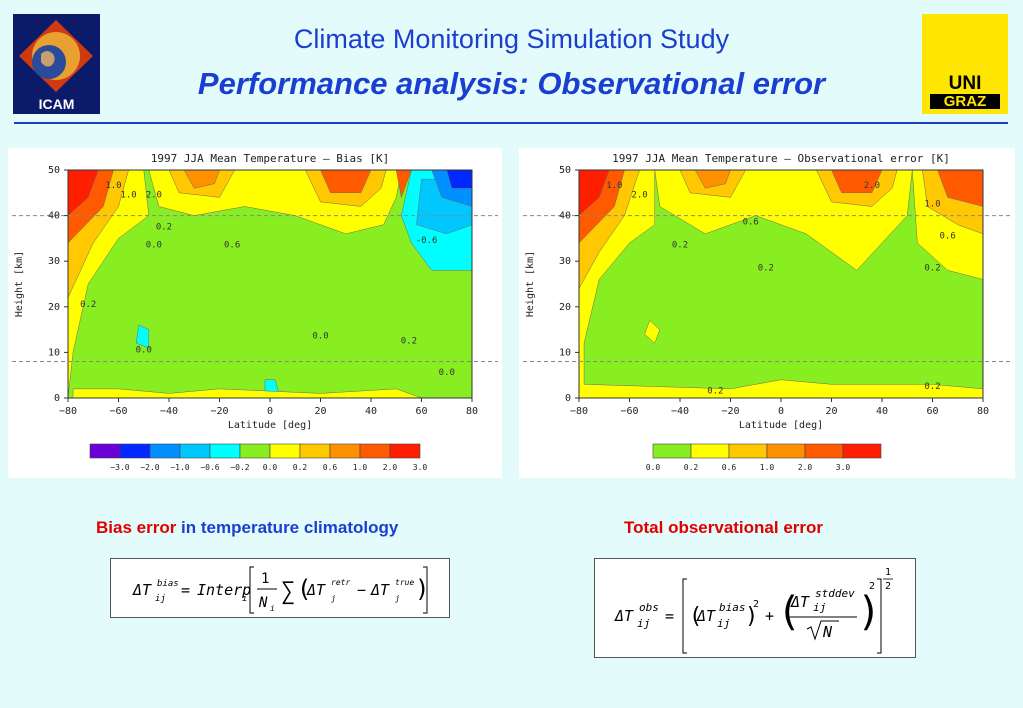 The image size is (1023, 708). Describe the element at coordinates (983, 411) in the screenshot. I see `x-tick-label: 80` at that location.